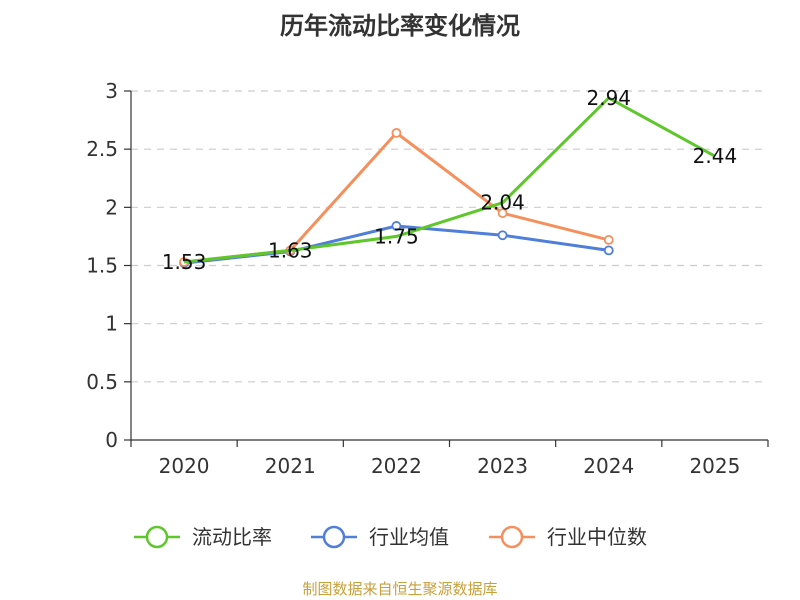  What do you see at coordinates (102, 149) in the screenshot?
I see `y-tick-label: 2.5` at bounding box center [102, 149].